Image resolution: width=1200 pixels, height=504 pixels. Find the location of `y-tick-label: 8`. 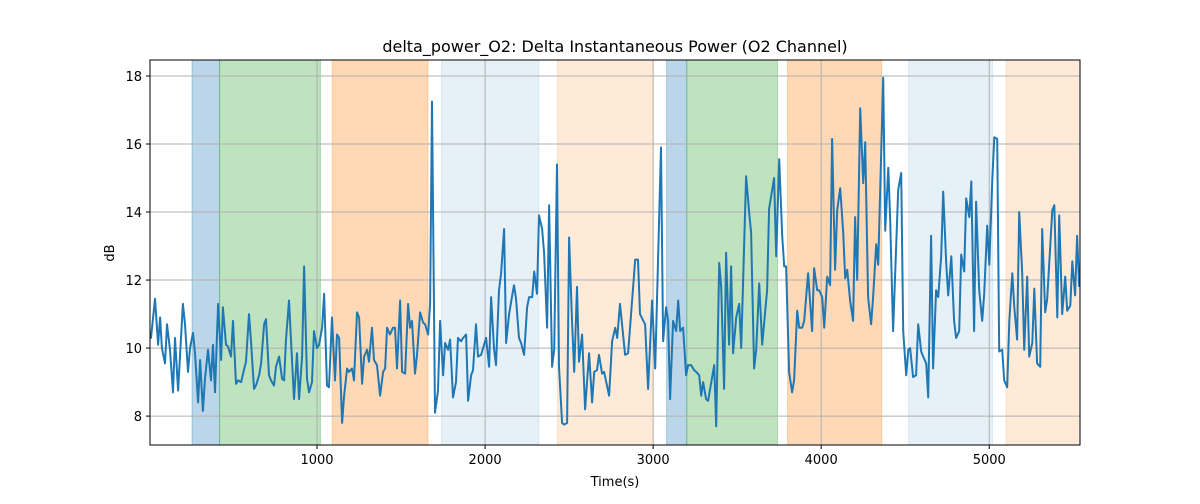

y-tick-label: 8 is located at coordinates (138, 417).